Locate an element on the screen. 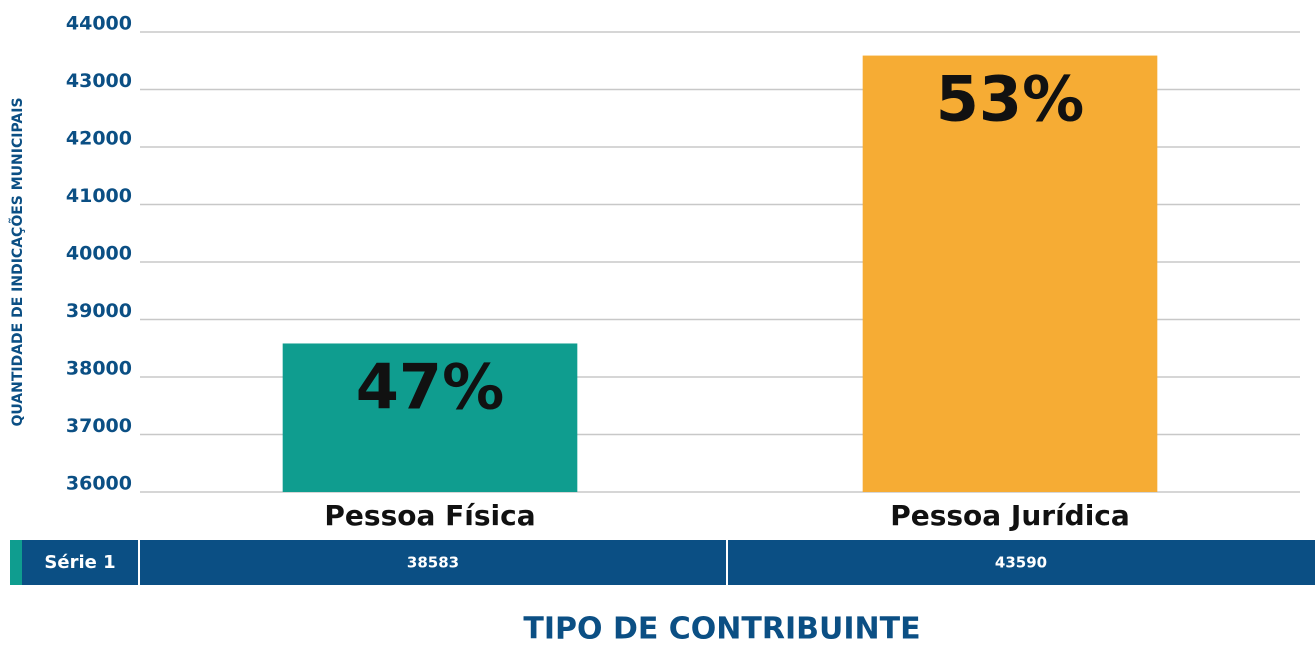  y-tick-label: 41000 is located at coordinates (99, 196).